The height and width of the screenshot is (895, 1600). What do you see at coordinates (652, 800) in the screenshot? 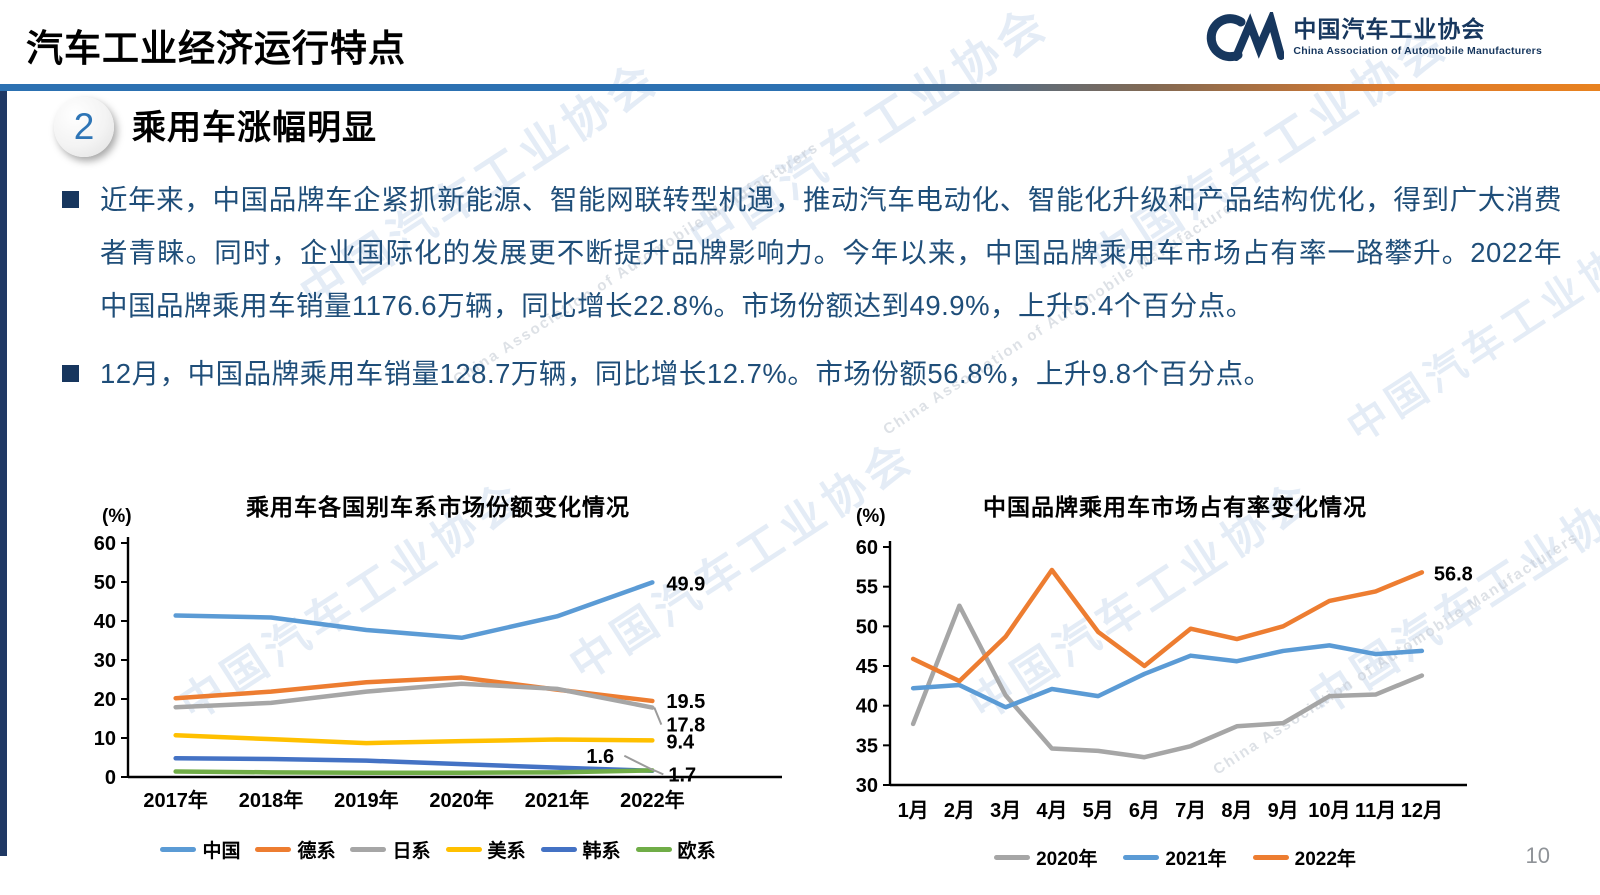
I see `x-tick-label: 2022年` at bounding box center [652, 800].